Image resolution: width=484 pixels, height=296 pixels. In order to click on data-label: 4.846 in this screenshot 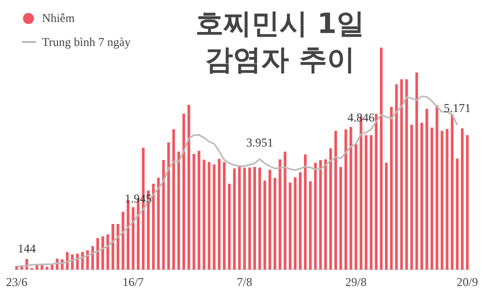, I will do `click(361, 117)`.